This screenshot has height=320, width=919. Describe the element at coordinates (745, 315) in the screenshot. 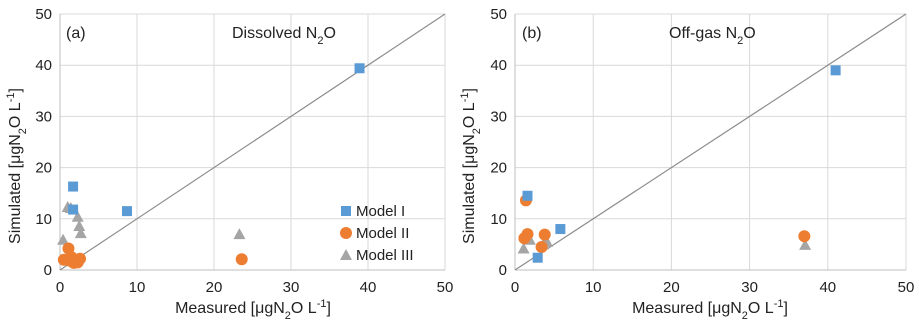

I see `panel-b-xlabel-sub: 2` at that location.